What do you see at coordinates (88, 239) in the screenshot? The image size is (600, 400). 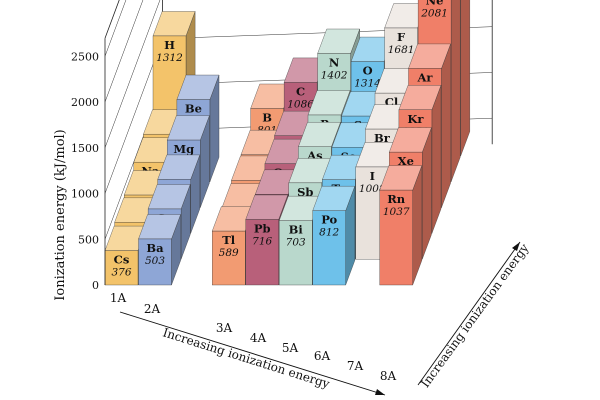 I see `y-tick-label: 500` at bounding box center [88, 239].